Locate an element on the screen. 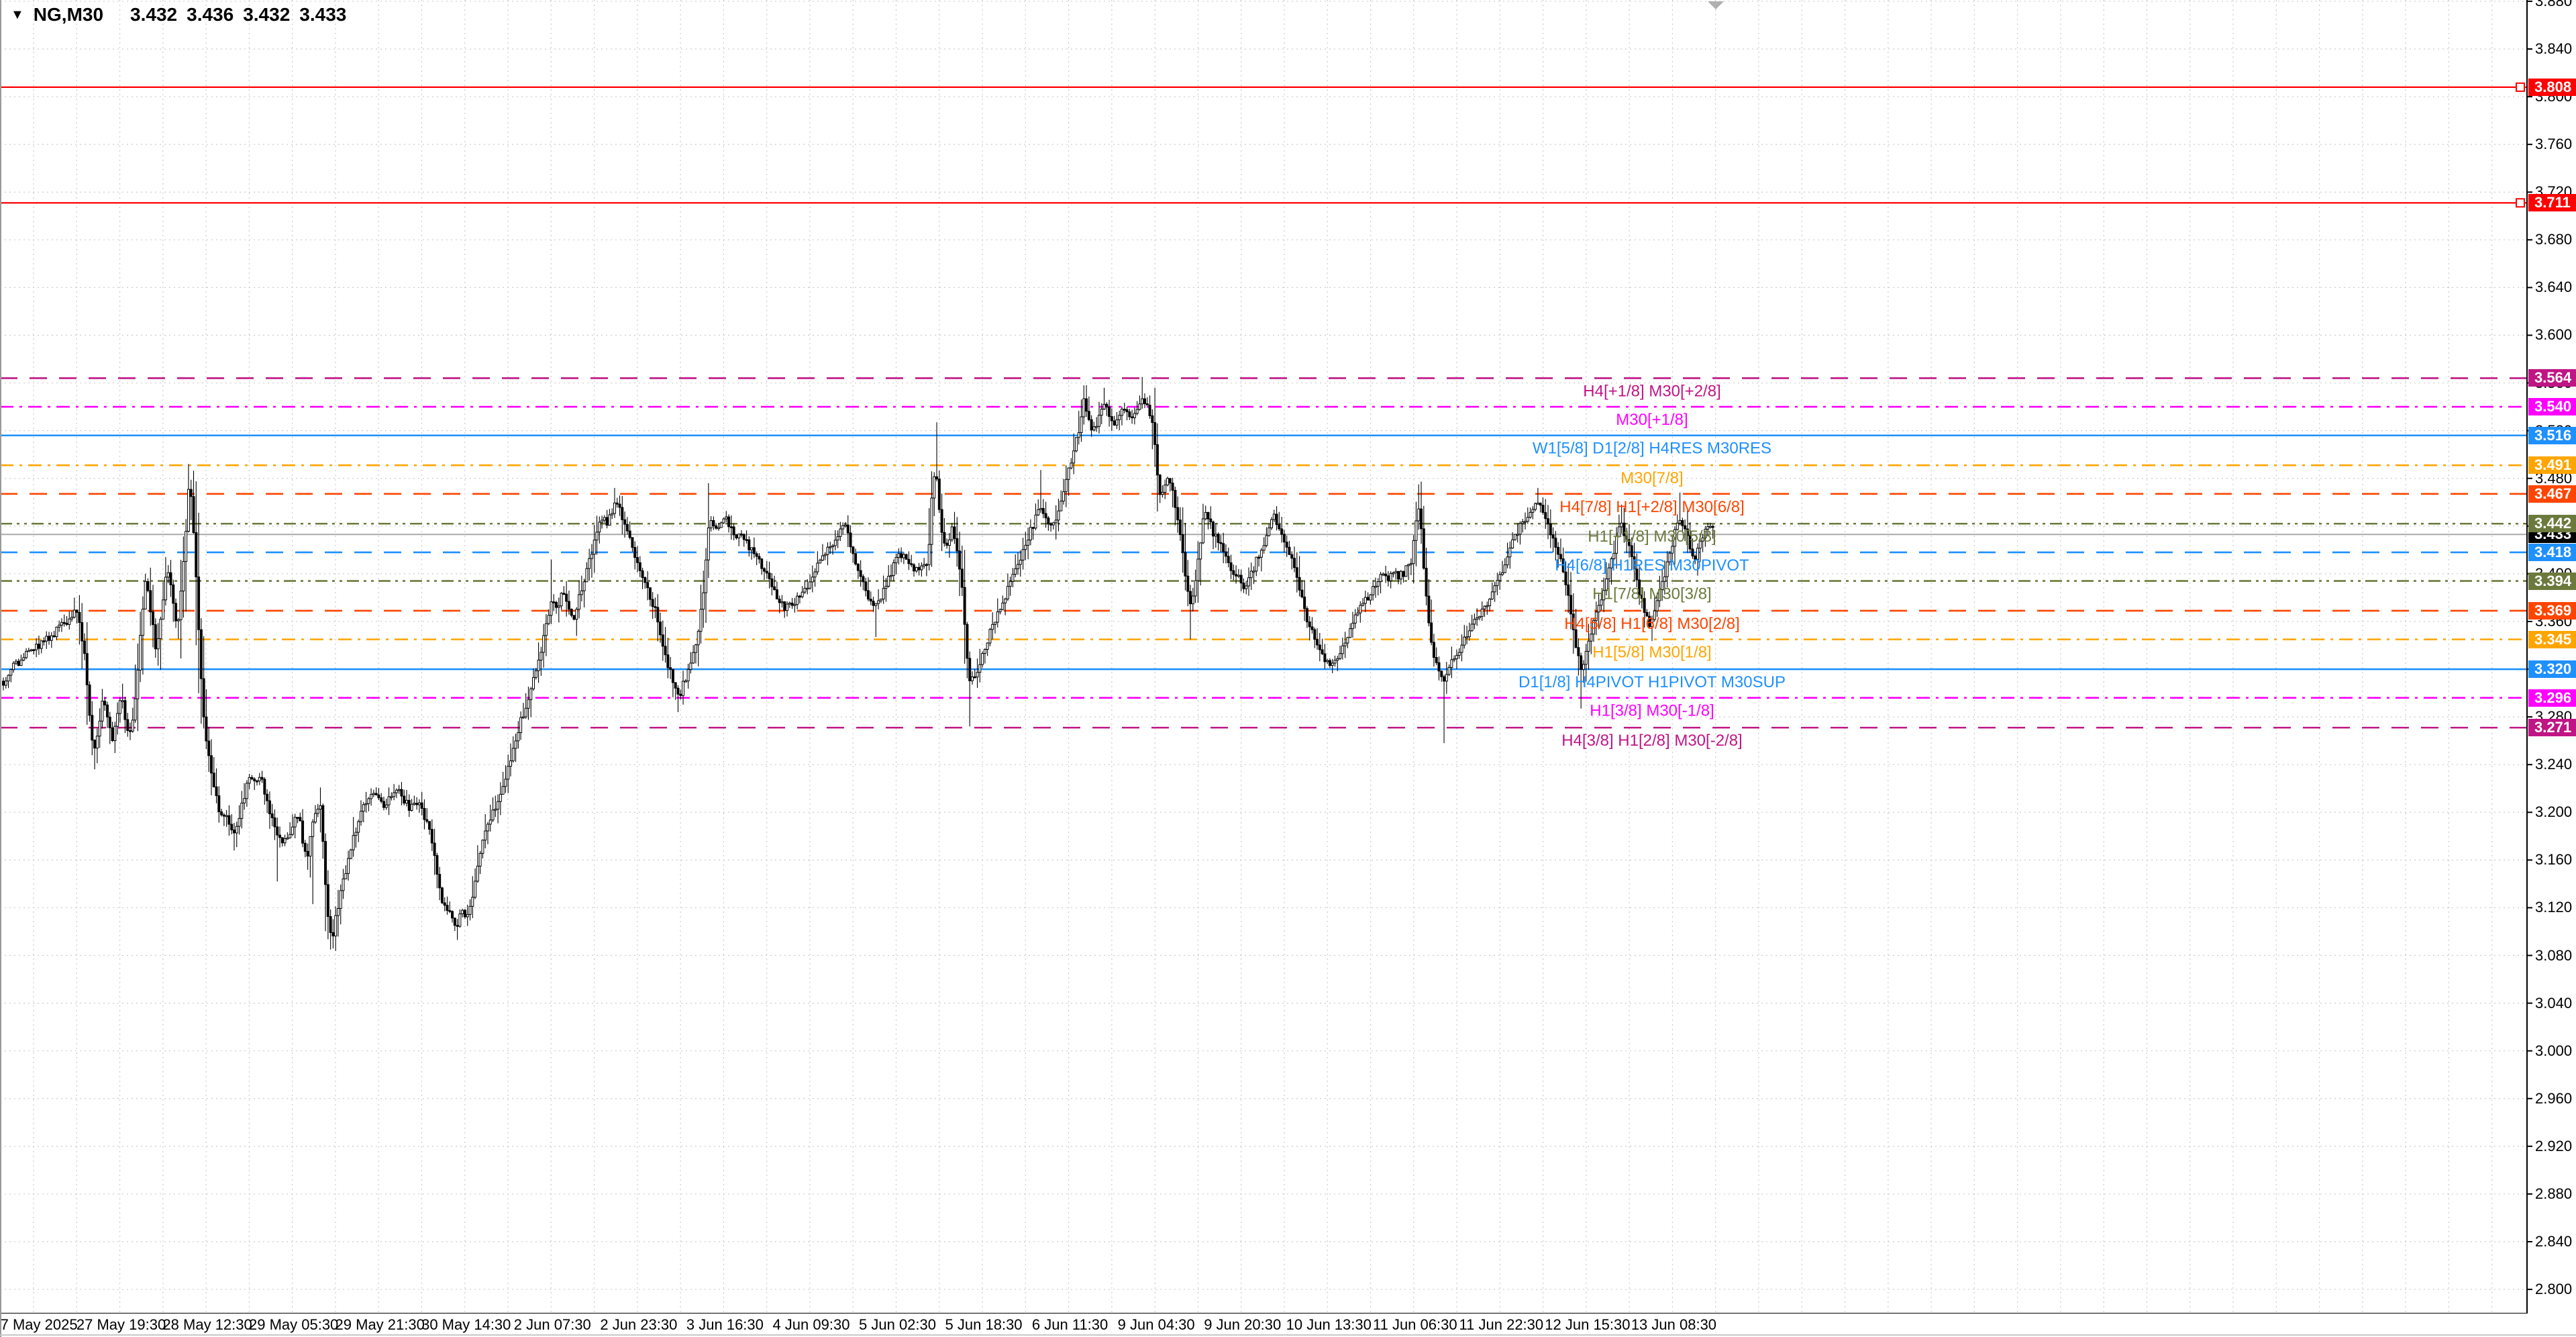 The width and height of the screenshot is (2576, 1337). time-tick-label: 9 Jun 04:30 is located at coordinates (1156, 1324).